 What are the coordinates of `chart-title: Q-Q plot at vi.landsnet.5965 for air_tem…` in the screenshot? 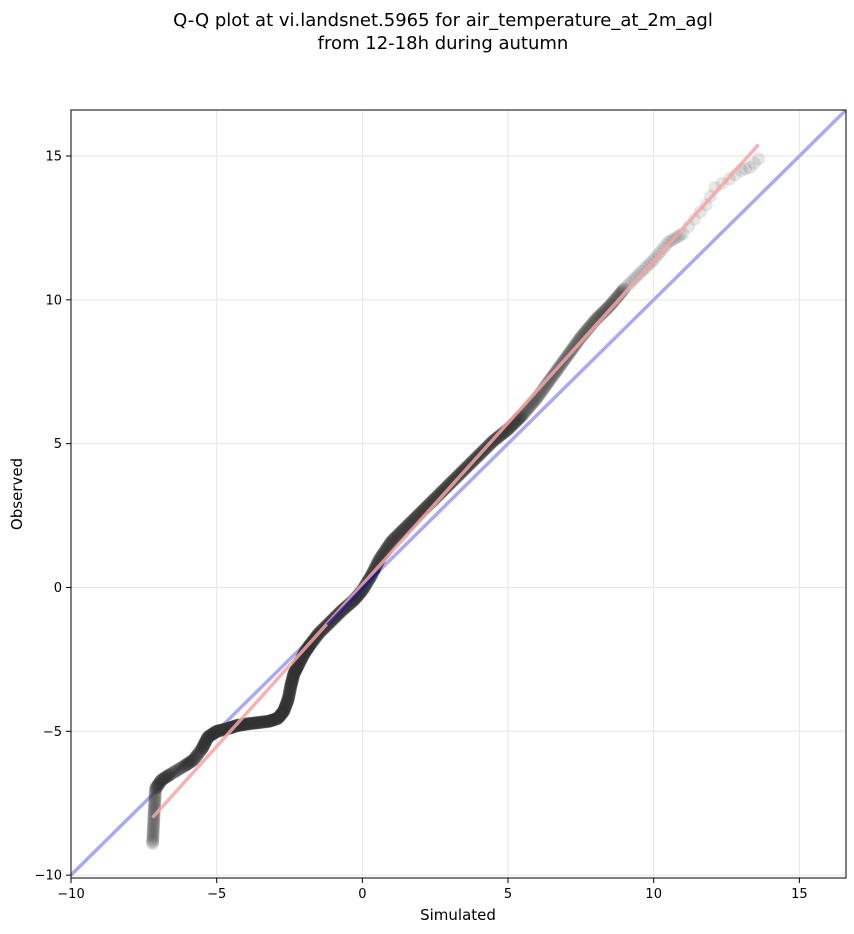 It's located at (443, 32).